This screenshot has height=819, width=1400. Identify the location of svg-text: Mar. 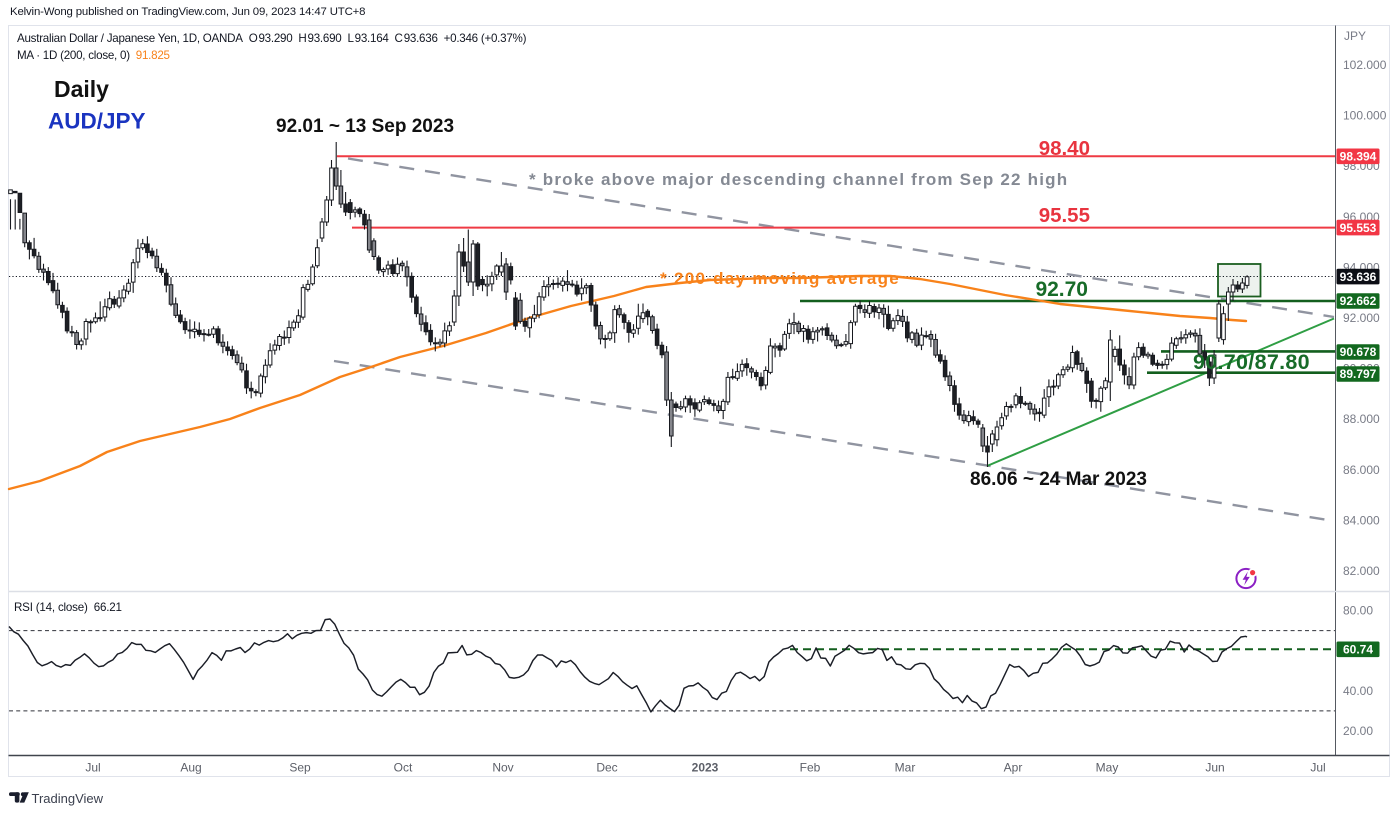
(905, 768).